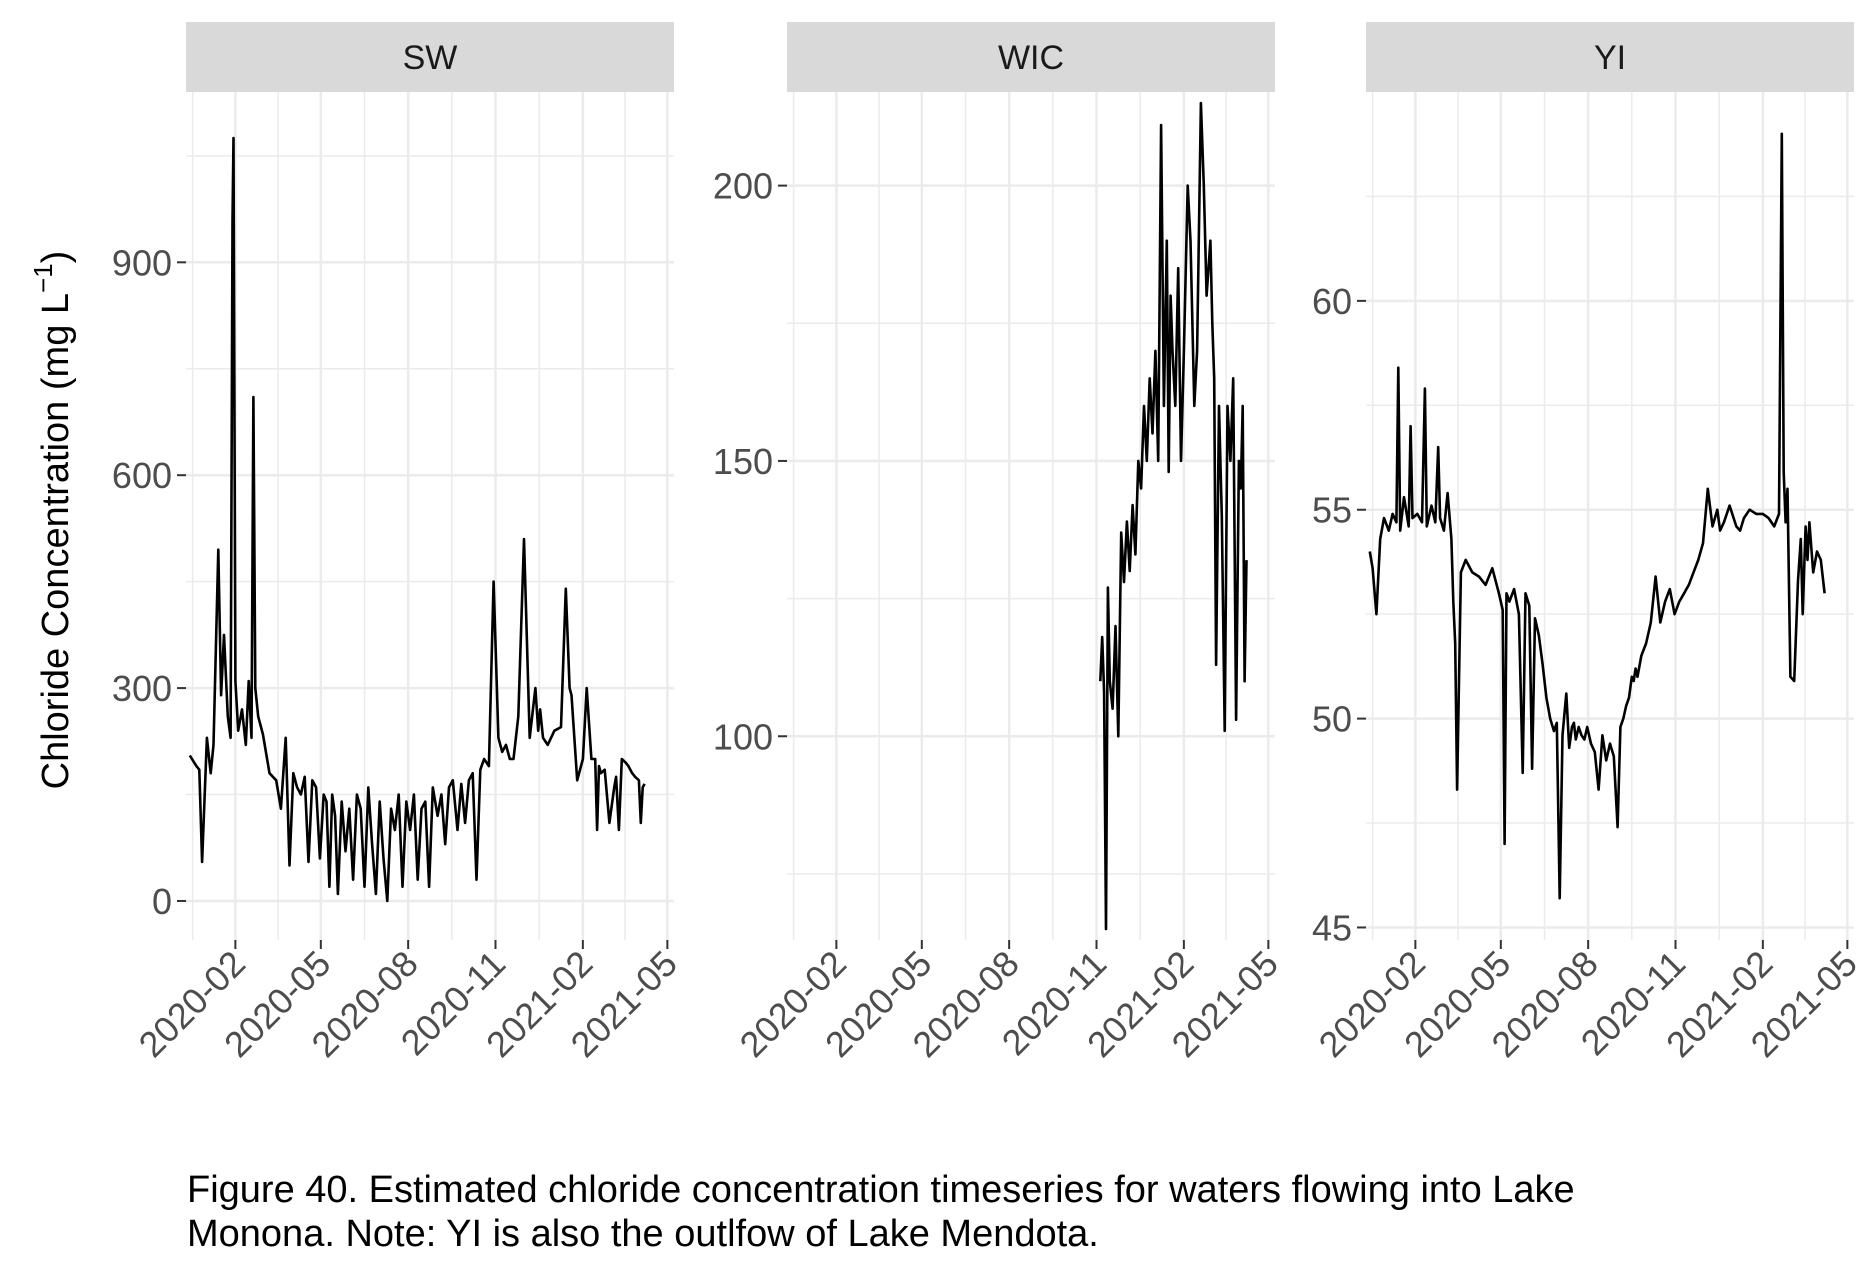 The height and width of the screenshot is (1275, 1875). What do you see at coordinates (743, 736) in the screenshot?
I see `y-tick-label: 100` at bounding box center [743, 736].